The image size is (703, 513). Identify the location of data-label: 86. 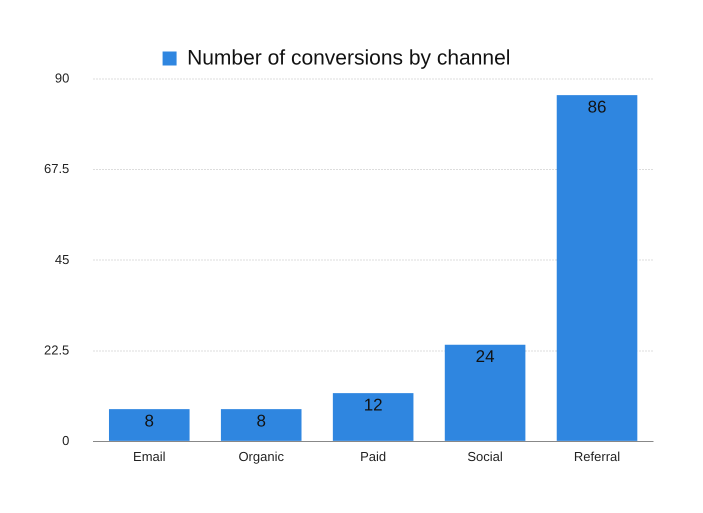
(597, 106).